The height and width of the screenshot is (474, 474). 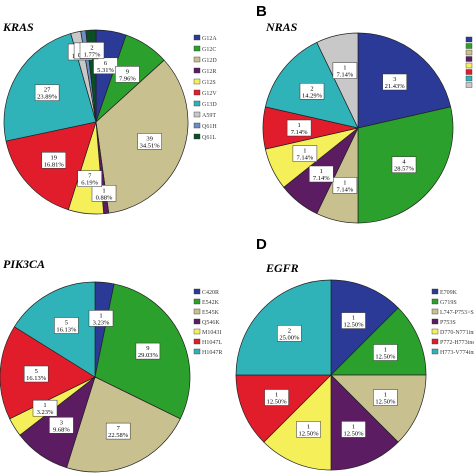 I want to click on data-label-percent: 5.31%, so click(x=105, y=70).